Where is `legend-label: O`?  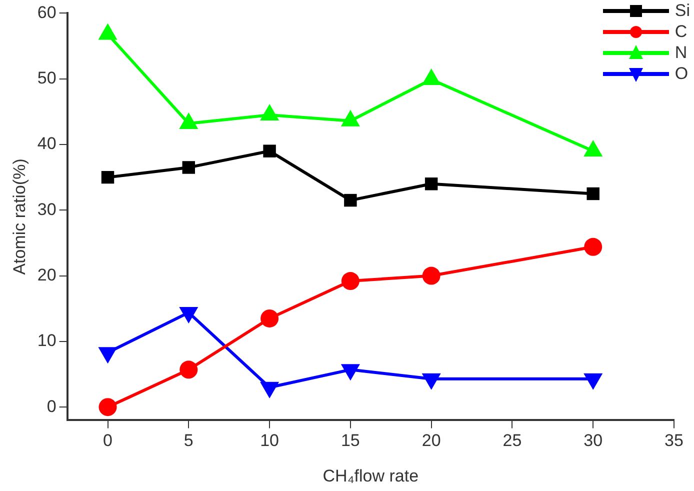
legend-label: O is located at coordinates (681, 74).